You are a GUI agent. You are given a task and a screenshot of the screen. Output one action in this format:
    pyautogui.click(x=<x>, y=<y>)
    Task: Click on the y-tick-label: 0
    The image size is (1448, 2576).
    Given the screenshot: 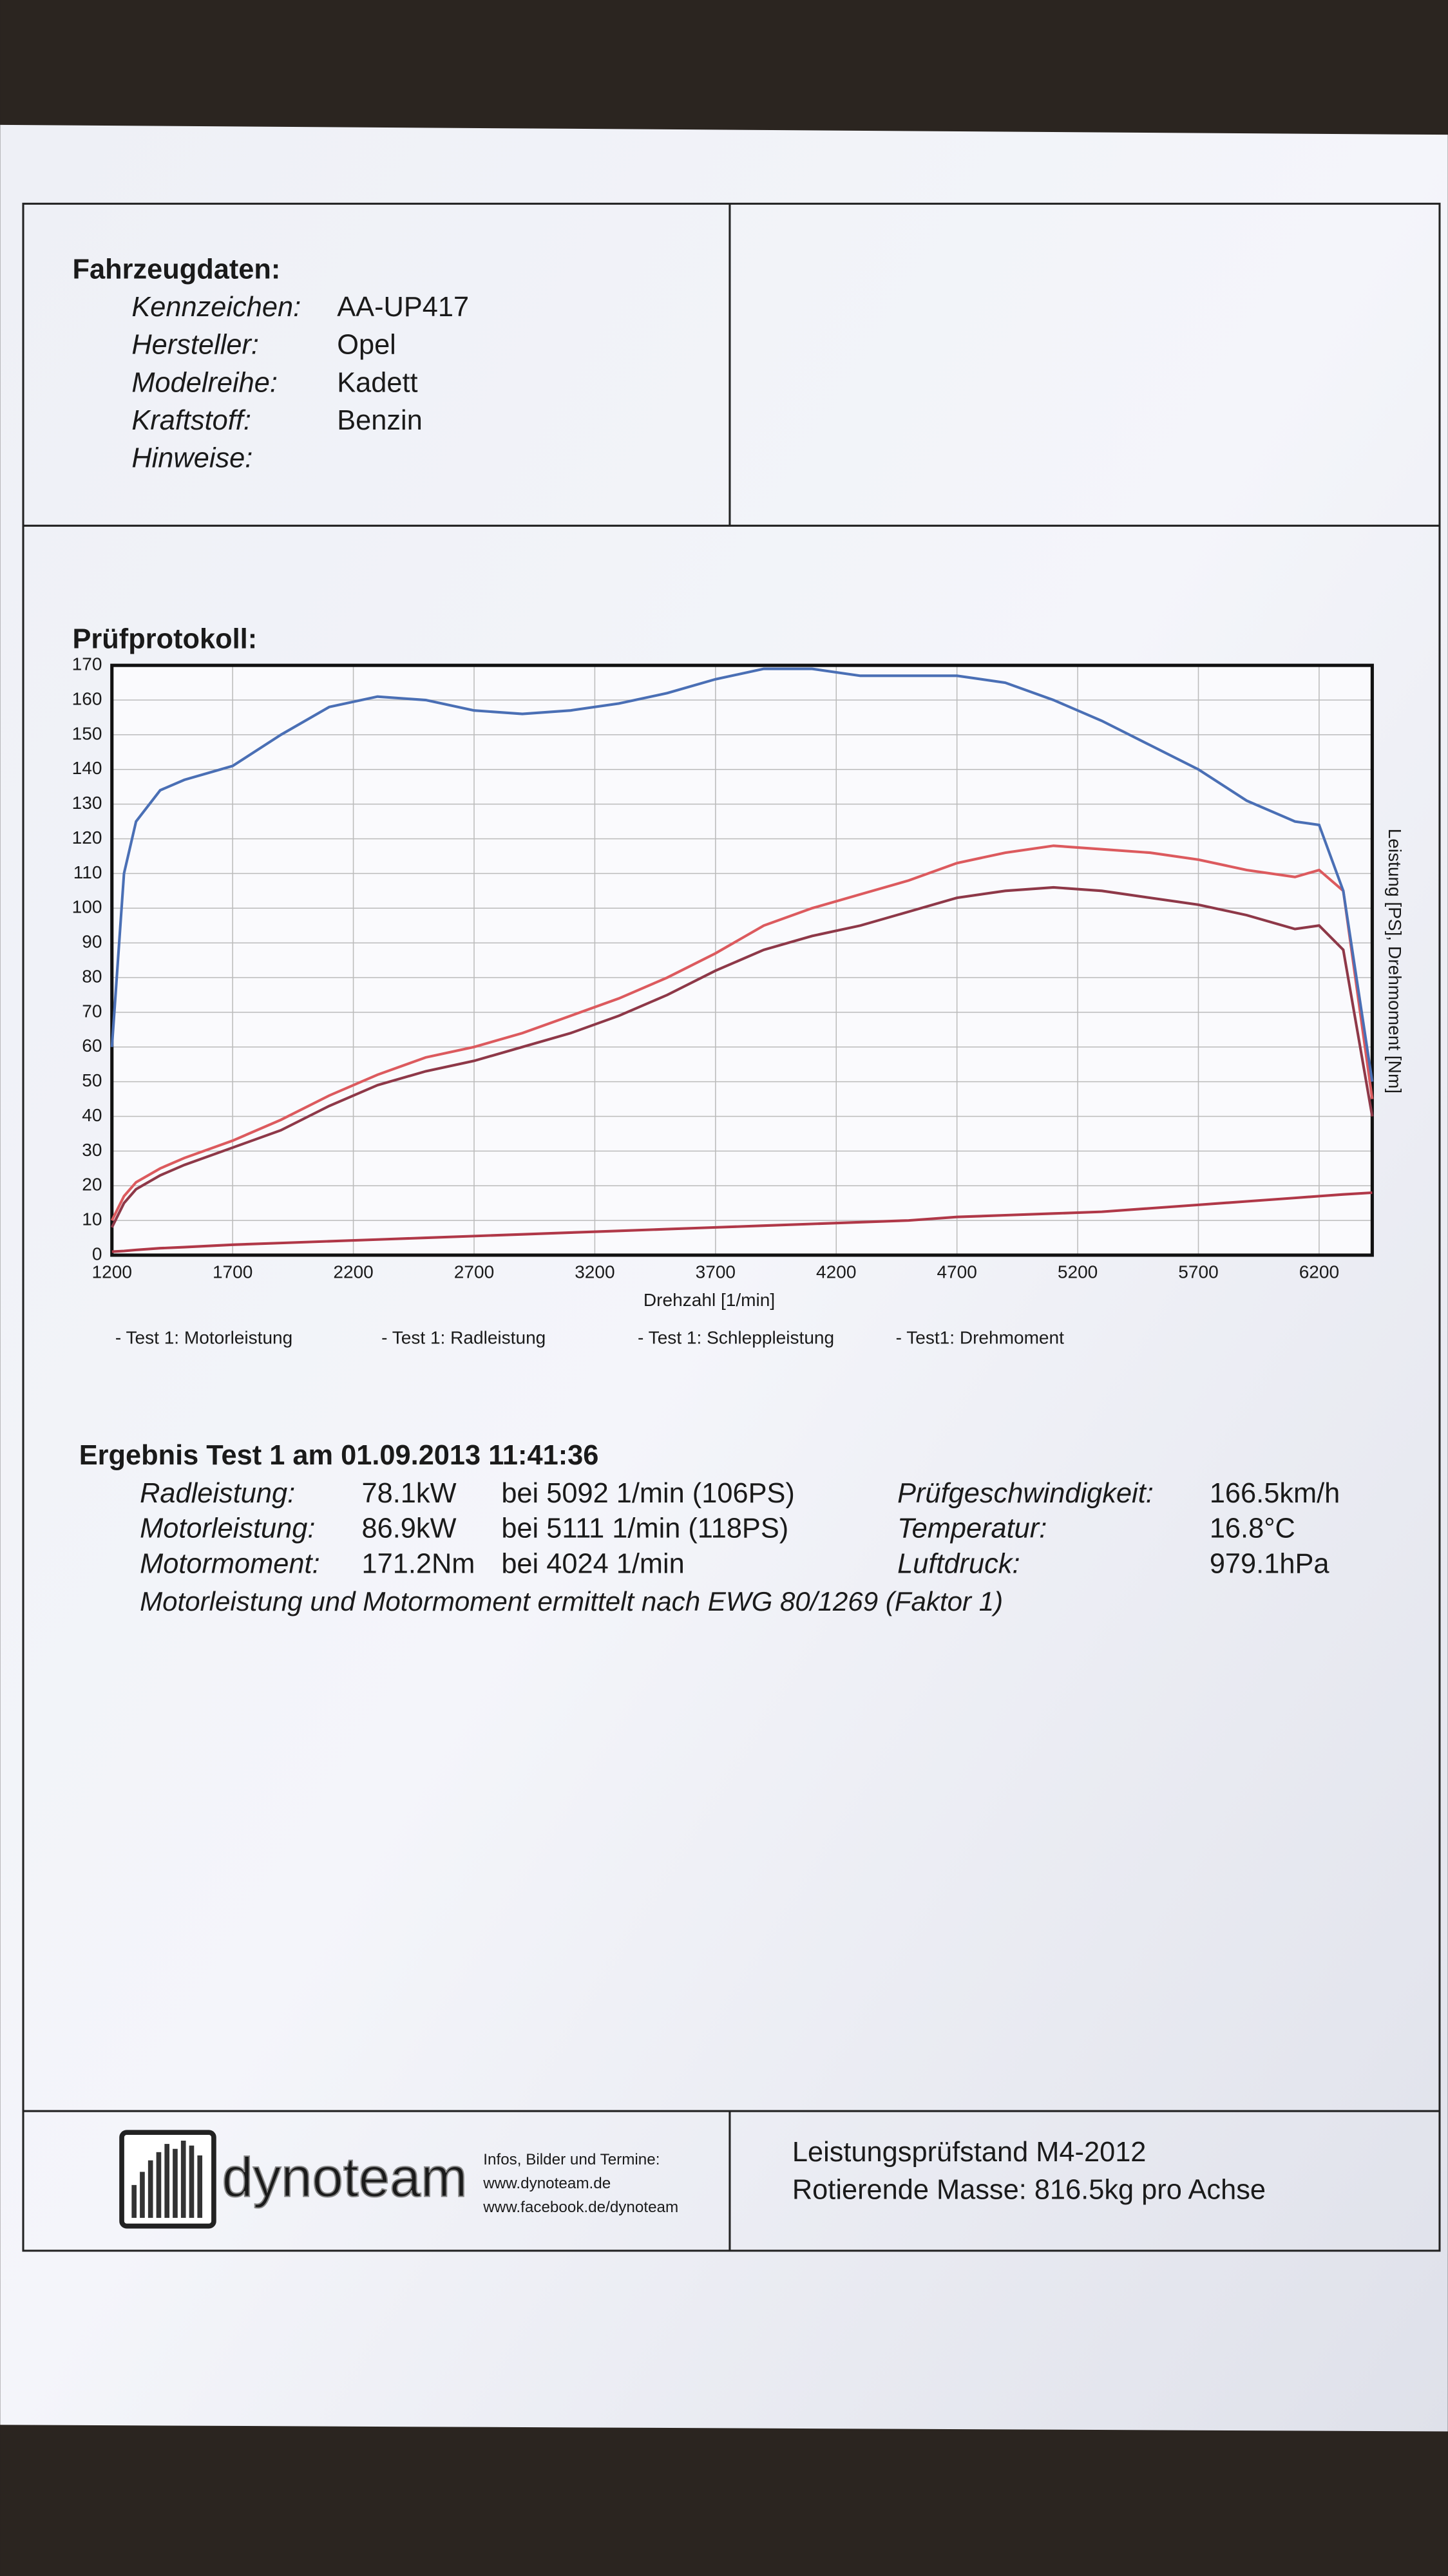 What is the action you would take?
    pyautogui.click(x=97, y=1254)
    